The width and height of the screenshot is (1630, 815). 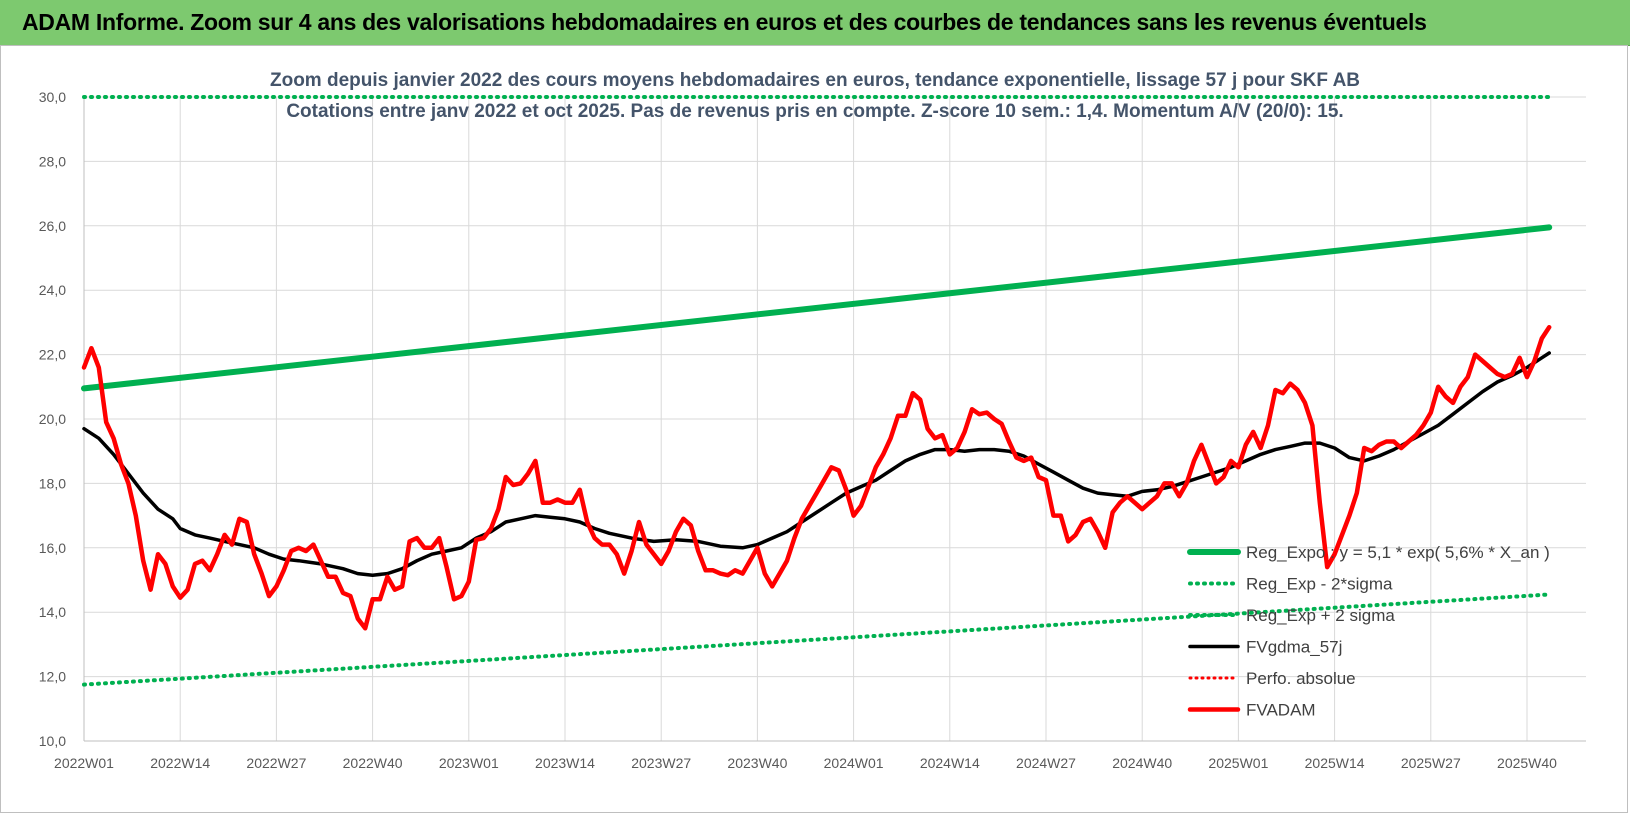 What do you see at coordinates (1527, 763) in the screenshot?
I see `x-tick-label: 2025W40` at bounding box center [1527, 763].